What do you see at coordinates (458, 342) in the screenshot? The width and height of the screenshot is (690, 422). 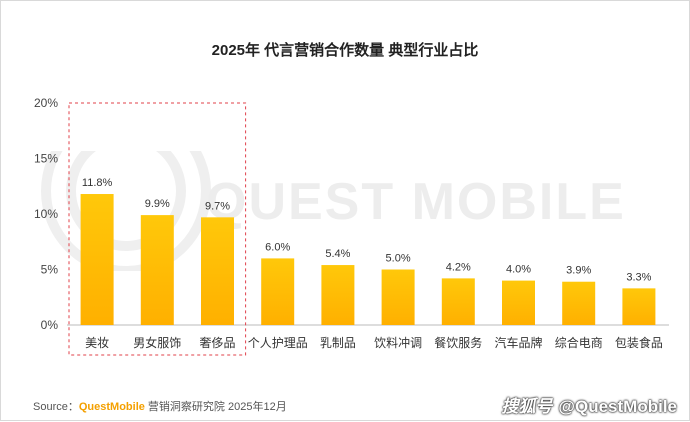 I see `x-tick-label: 餐饮服务` at bounding box center [458, 342].